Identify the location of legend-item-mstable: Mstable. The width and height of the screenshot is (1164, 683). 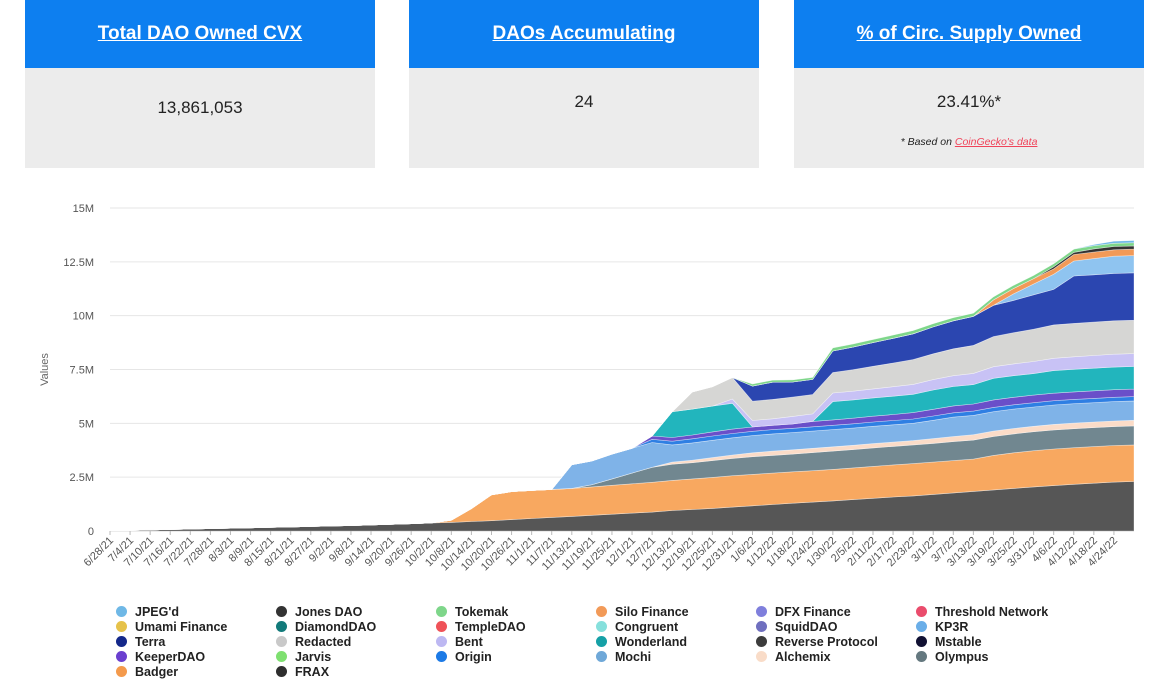
(949, 641).